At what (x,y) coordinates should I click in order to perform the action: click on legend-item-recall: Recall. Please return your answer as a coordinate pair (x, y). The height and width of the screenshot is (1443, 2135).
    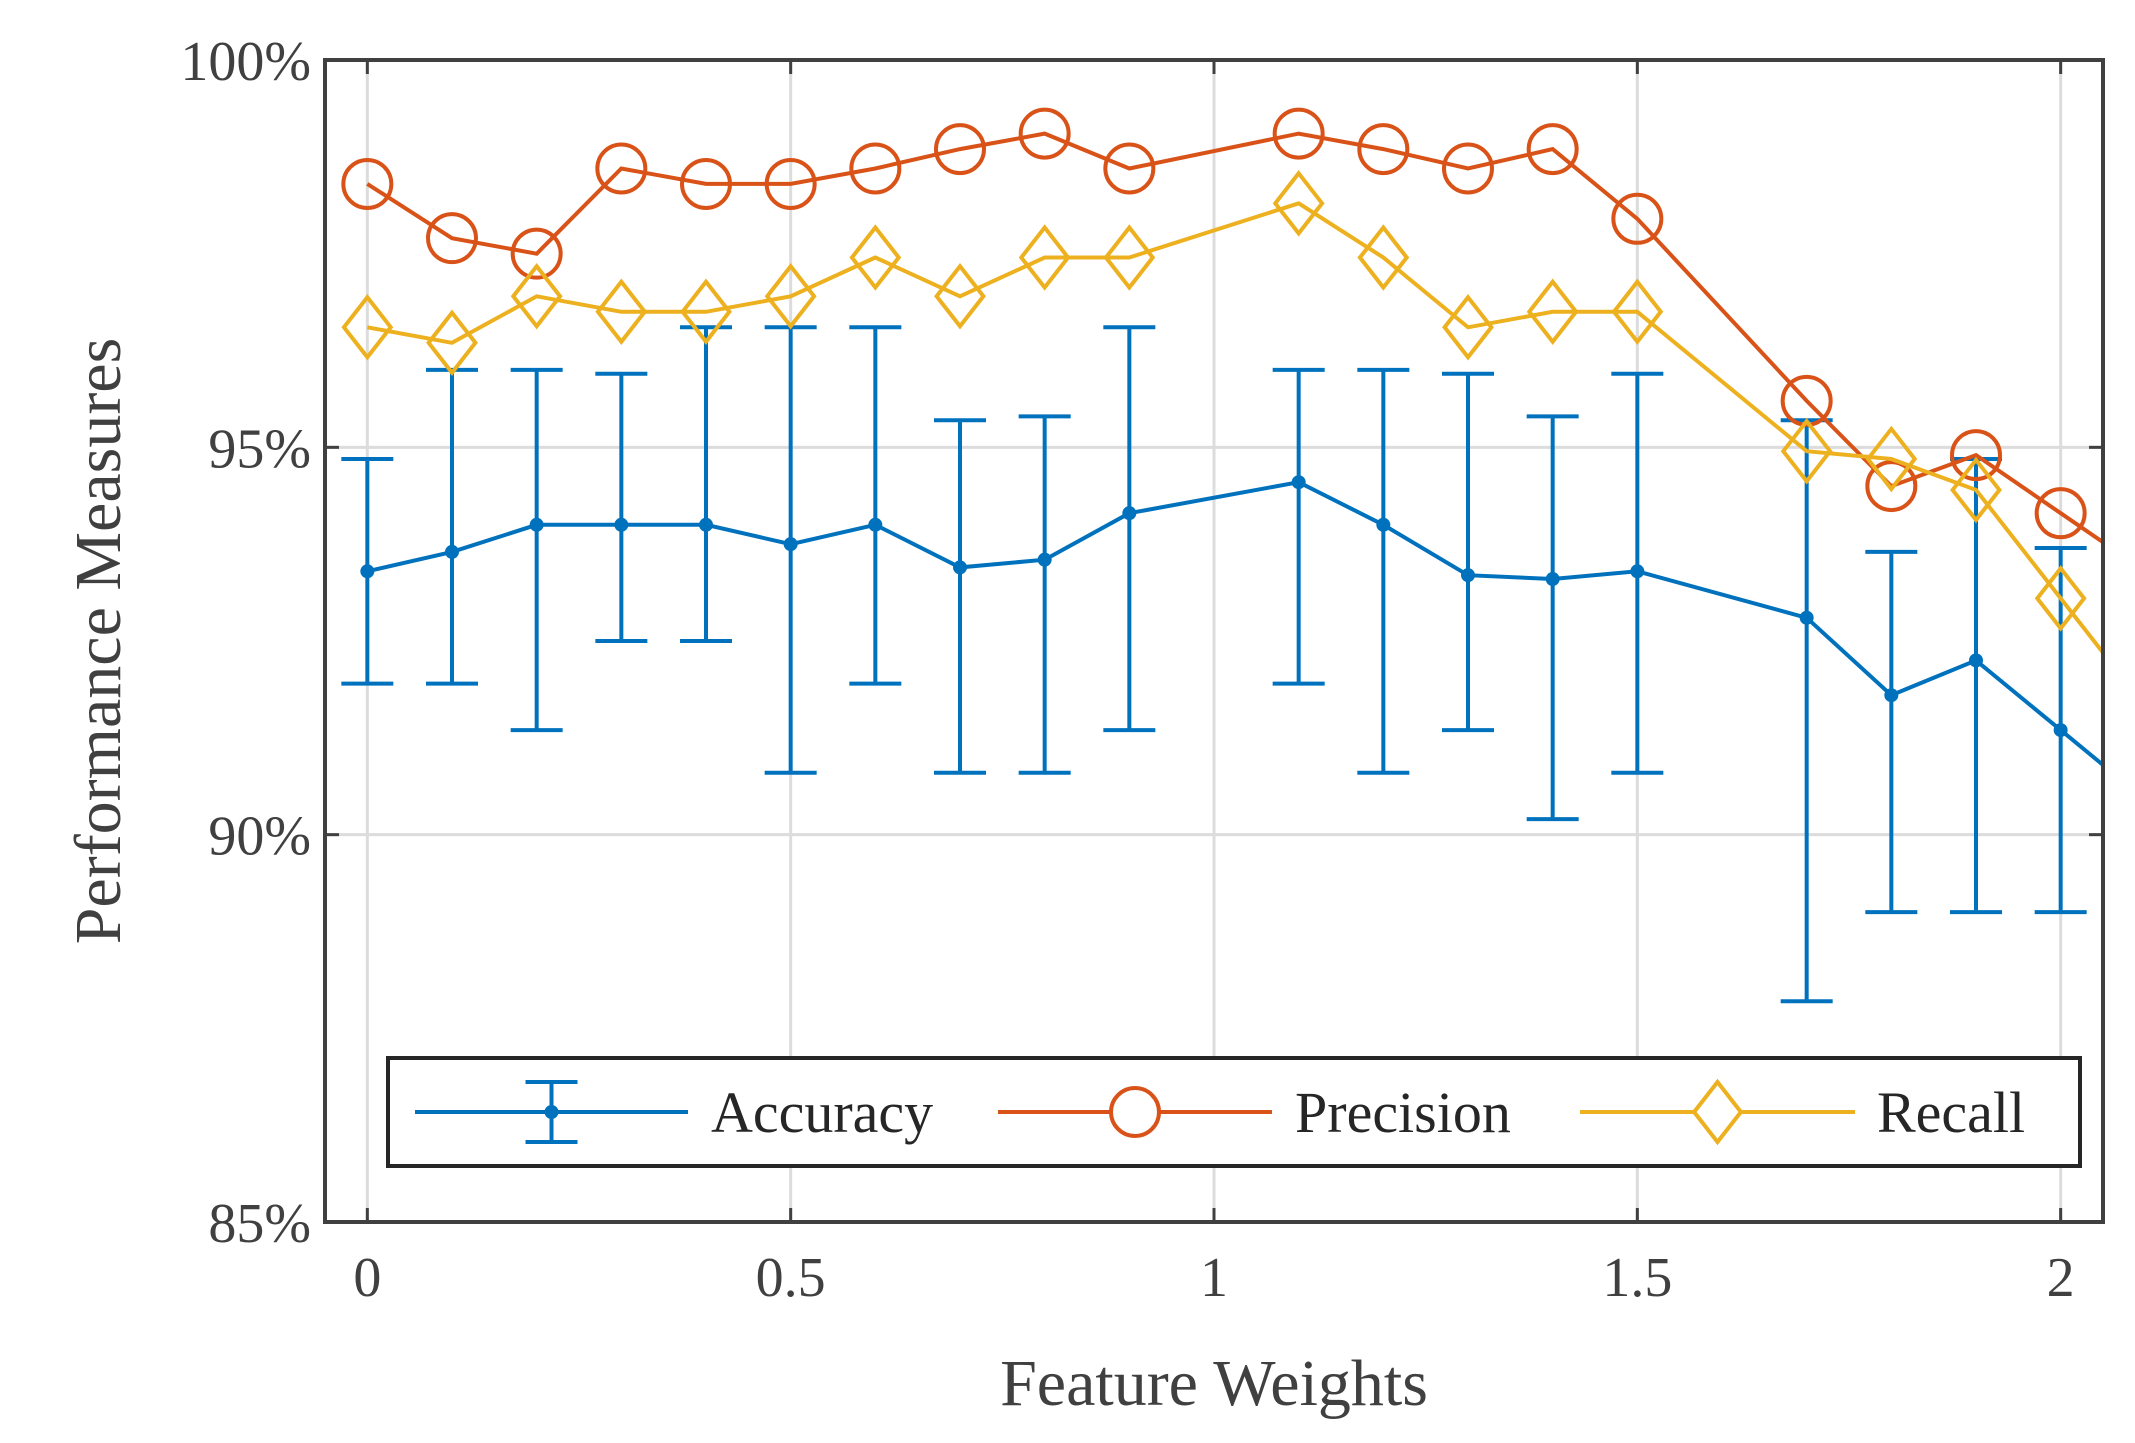
    Looking at the image, I should click on (1802, 1112).